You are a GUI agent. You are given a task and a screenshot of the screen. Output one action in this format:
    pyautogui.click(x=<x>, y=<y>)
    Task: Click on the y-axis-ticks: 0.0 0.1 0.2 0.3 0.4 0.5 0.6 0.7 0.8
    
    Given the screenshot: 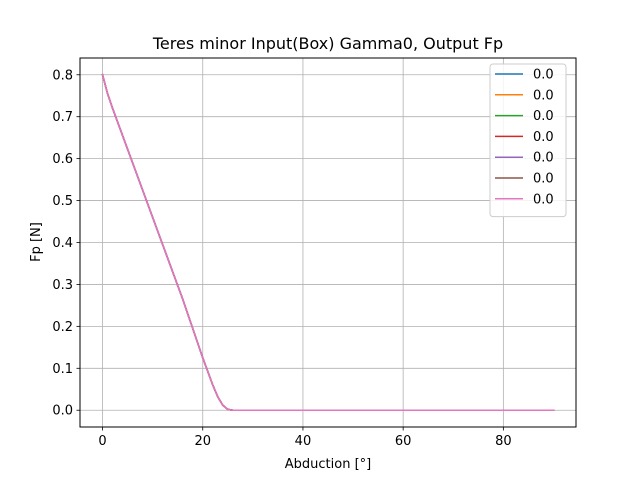 What is the action you would take?
    pyautogui.click(x=66, y=243)
    